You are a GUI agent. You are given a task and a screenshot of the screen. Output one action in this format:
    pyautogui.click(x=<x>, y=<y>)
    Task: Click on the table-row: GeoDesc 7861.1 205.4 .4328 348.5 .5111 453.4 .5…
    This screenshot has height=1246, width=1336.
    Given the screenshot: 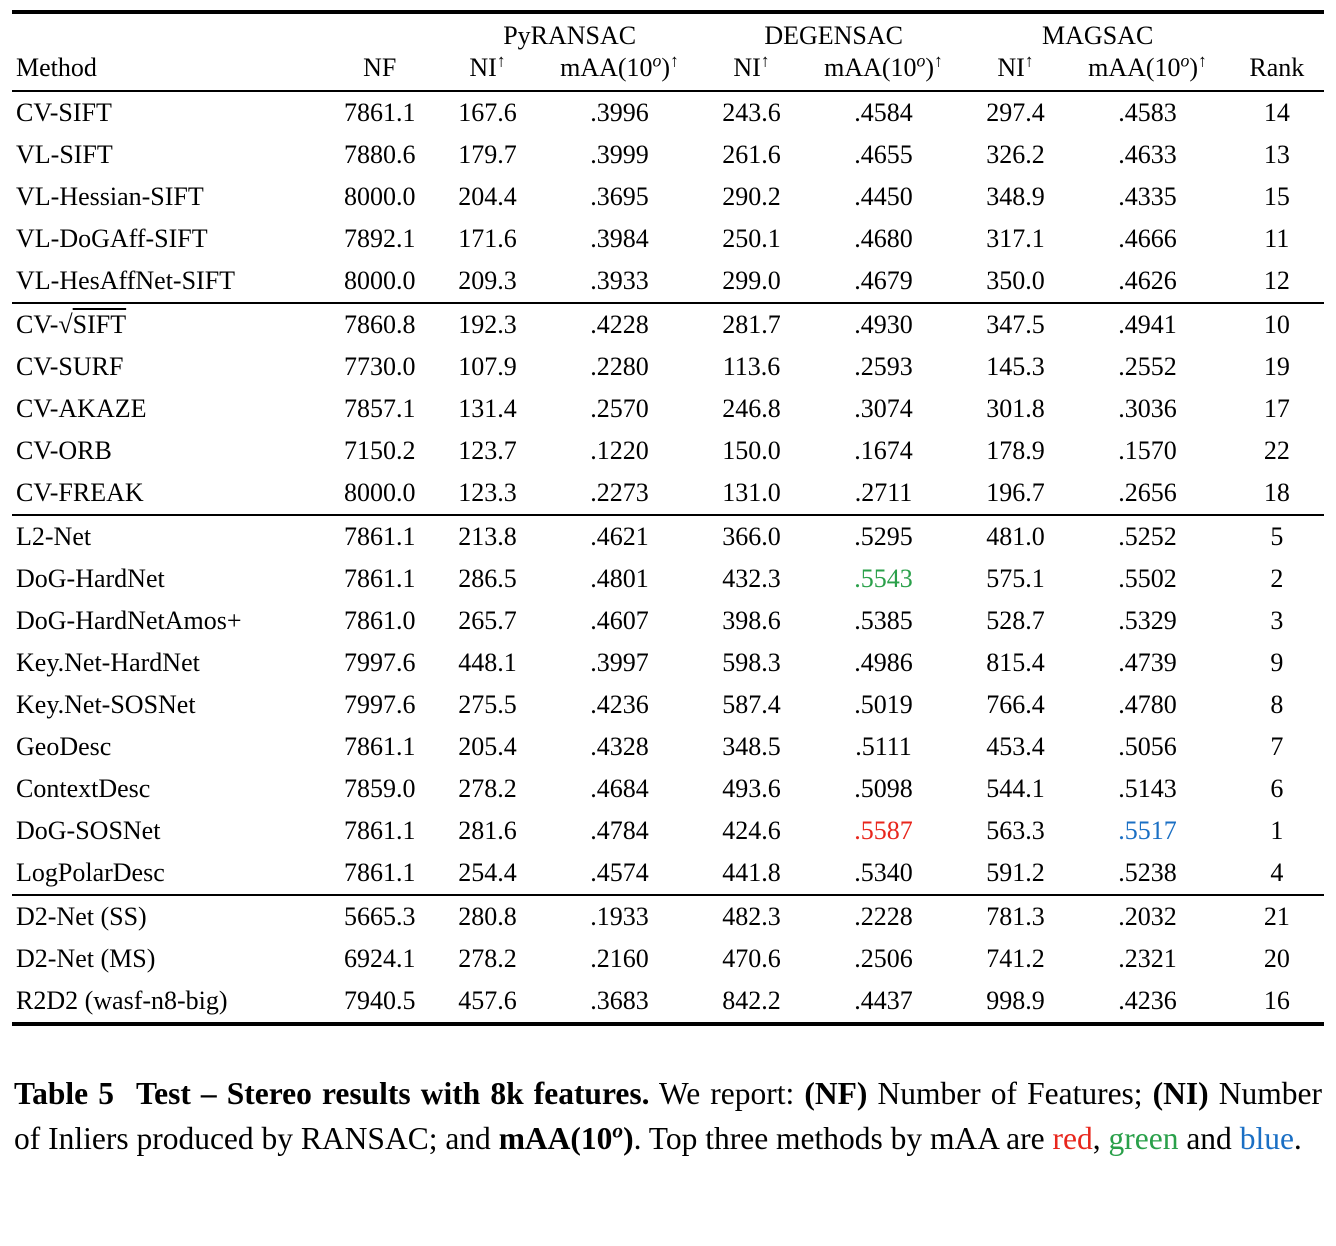 What is the action you would take?
    pyautogui.click(x=668, y=747)
    